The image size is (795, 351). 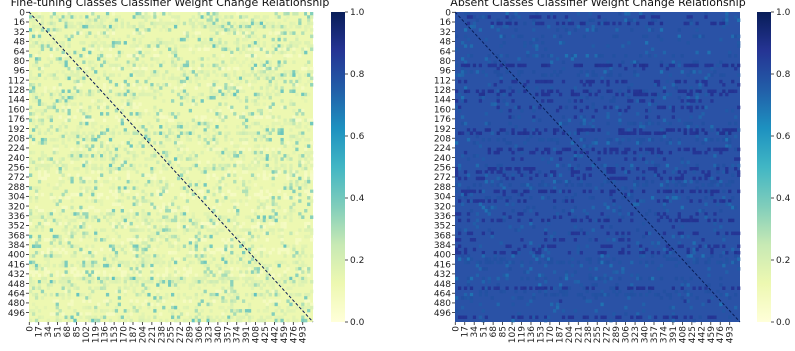 What do you see at coordinates (20, 52) in the screenshot?
I see `y-tick-label: 64` at bounding box center [20, 52].